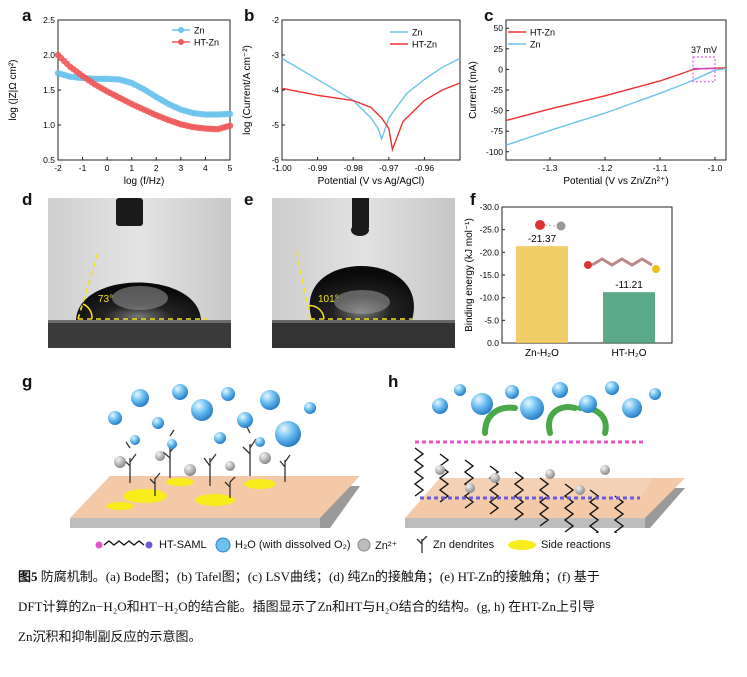 The width and height of the screenshot is (747, 677). What do you see at coordinates (249, 199) in the screenshot?
I see `panel-label-e: e` at bounding box center [249, 199].